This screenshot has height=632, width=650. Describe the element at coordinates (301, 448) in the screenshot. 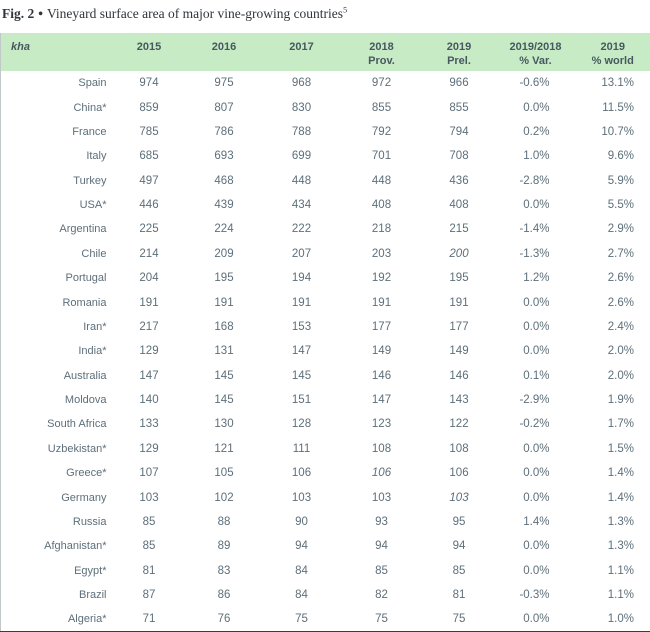

I see `value-cell: 111` at that location.